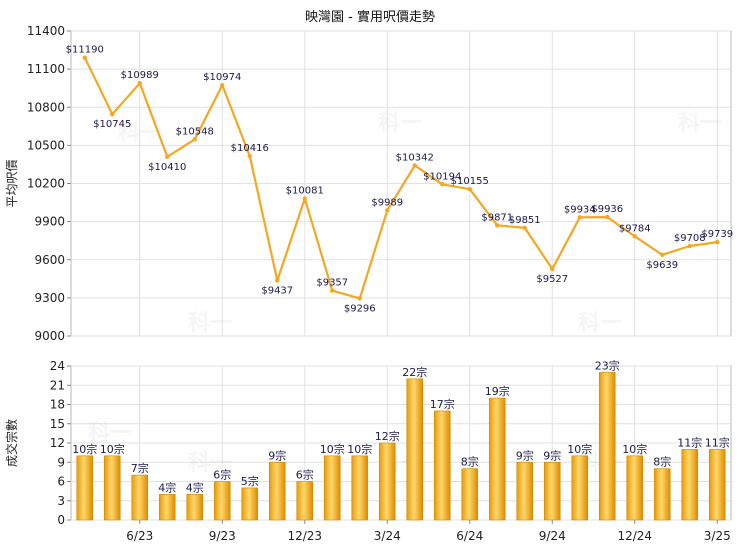  I want to click on price-y-tick-label: 11100, so click(46, 69).